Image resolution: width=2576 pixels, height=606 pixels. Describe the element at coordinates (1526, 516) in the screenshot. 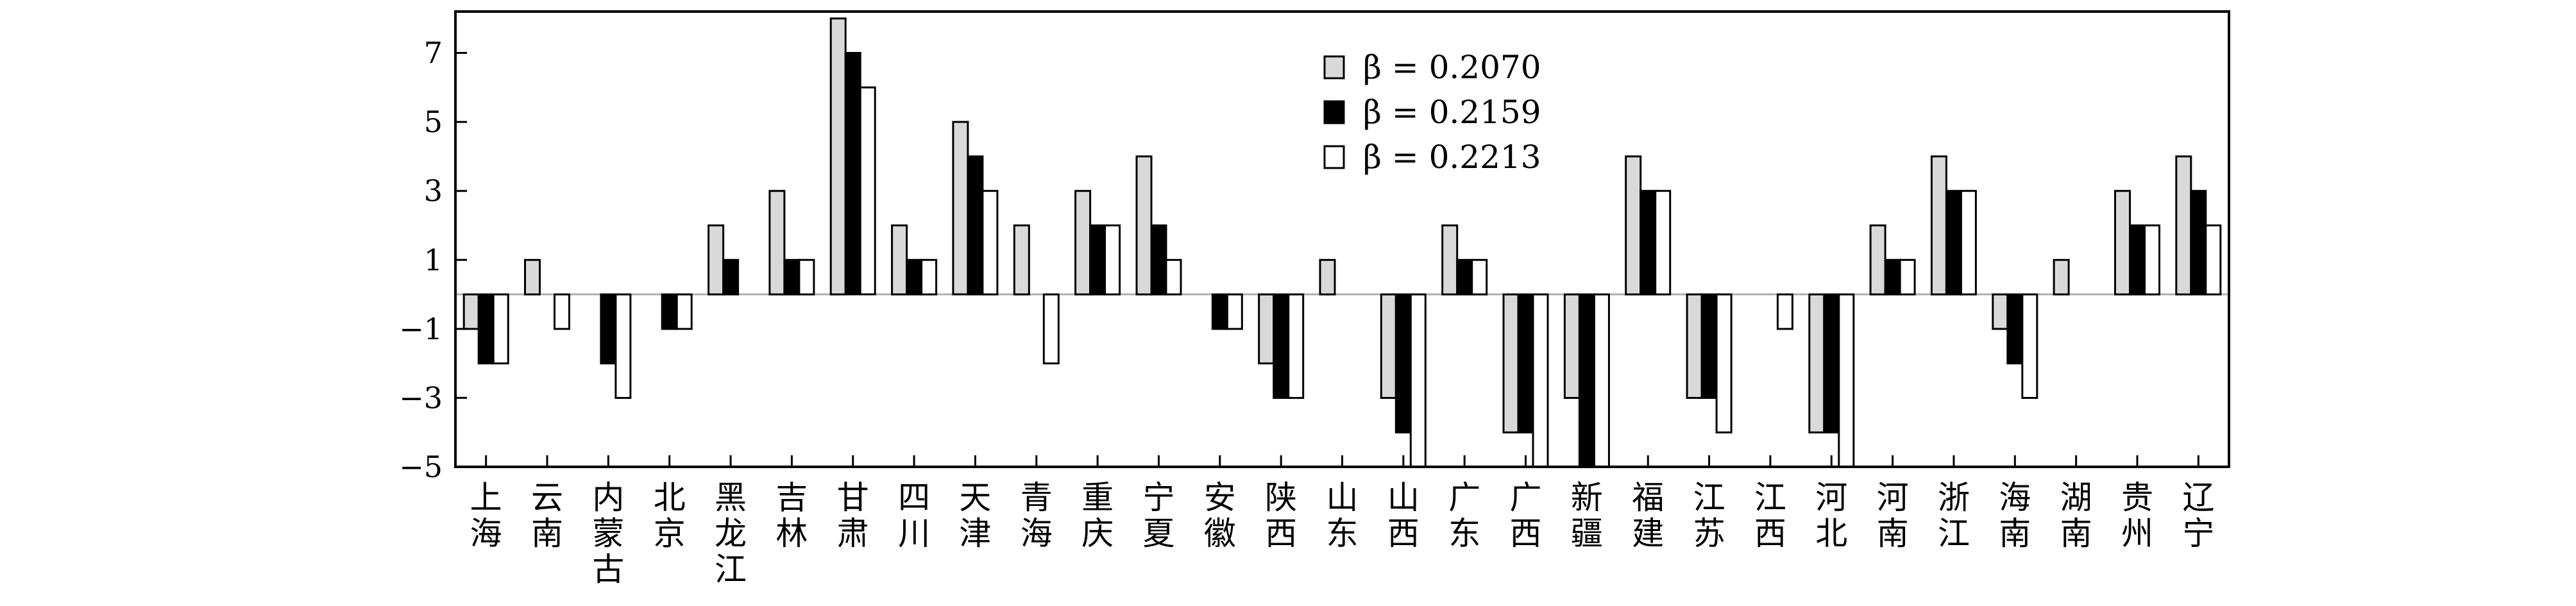

I see `x-tick-label: 广西` at that location.